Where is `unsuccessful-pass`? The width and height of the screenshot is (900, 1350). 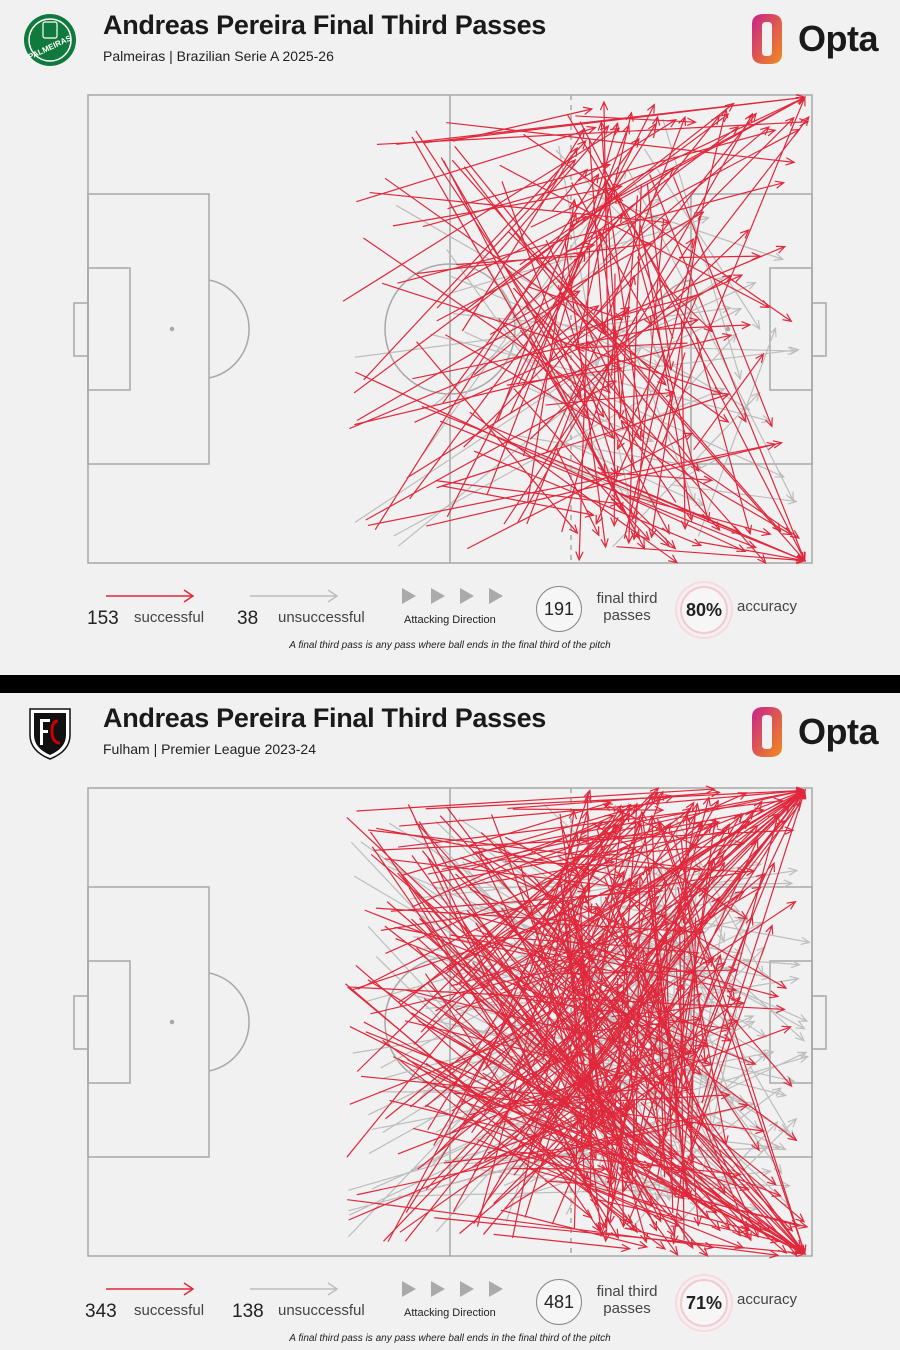 unsuccessful-pass is located at coordinates (686, 469).